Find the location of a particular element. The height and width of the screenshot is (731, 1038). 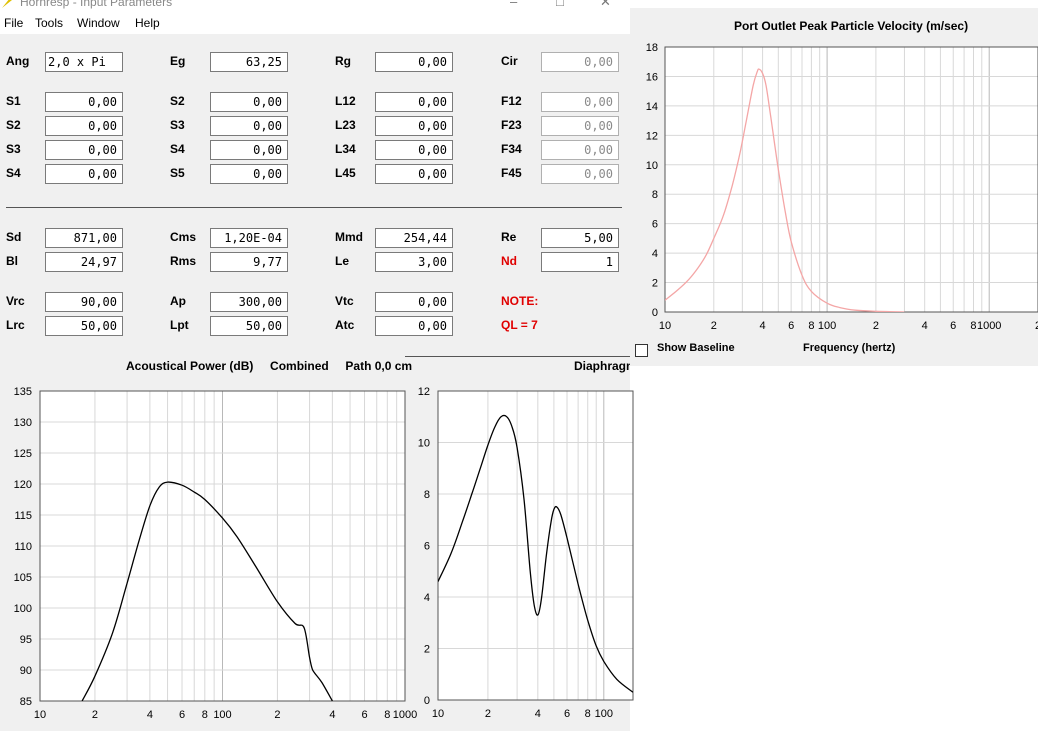

y-tick-label: 14 is located at coordinates (652, 107).